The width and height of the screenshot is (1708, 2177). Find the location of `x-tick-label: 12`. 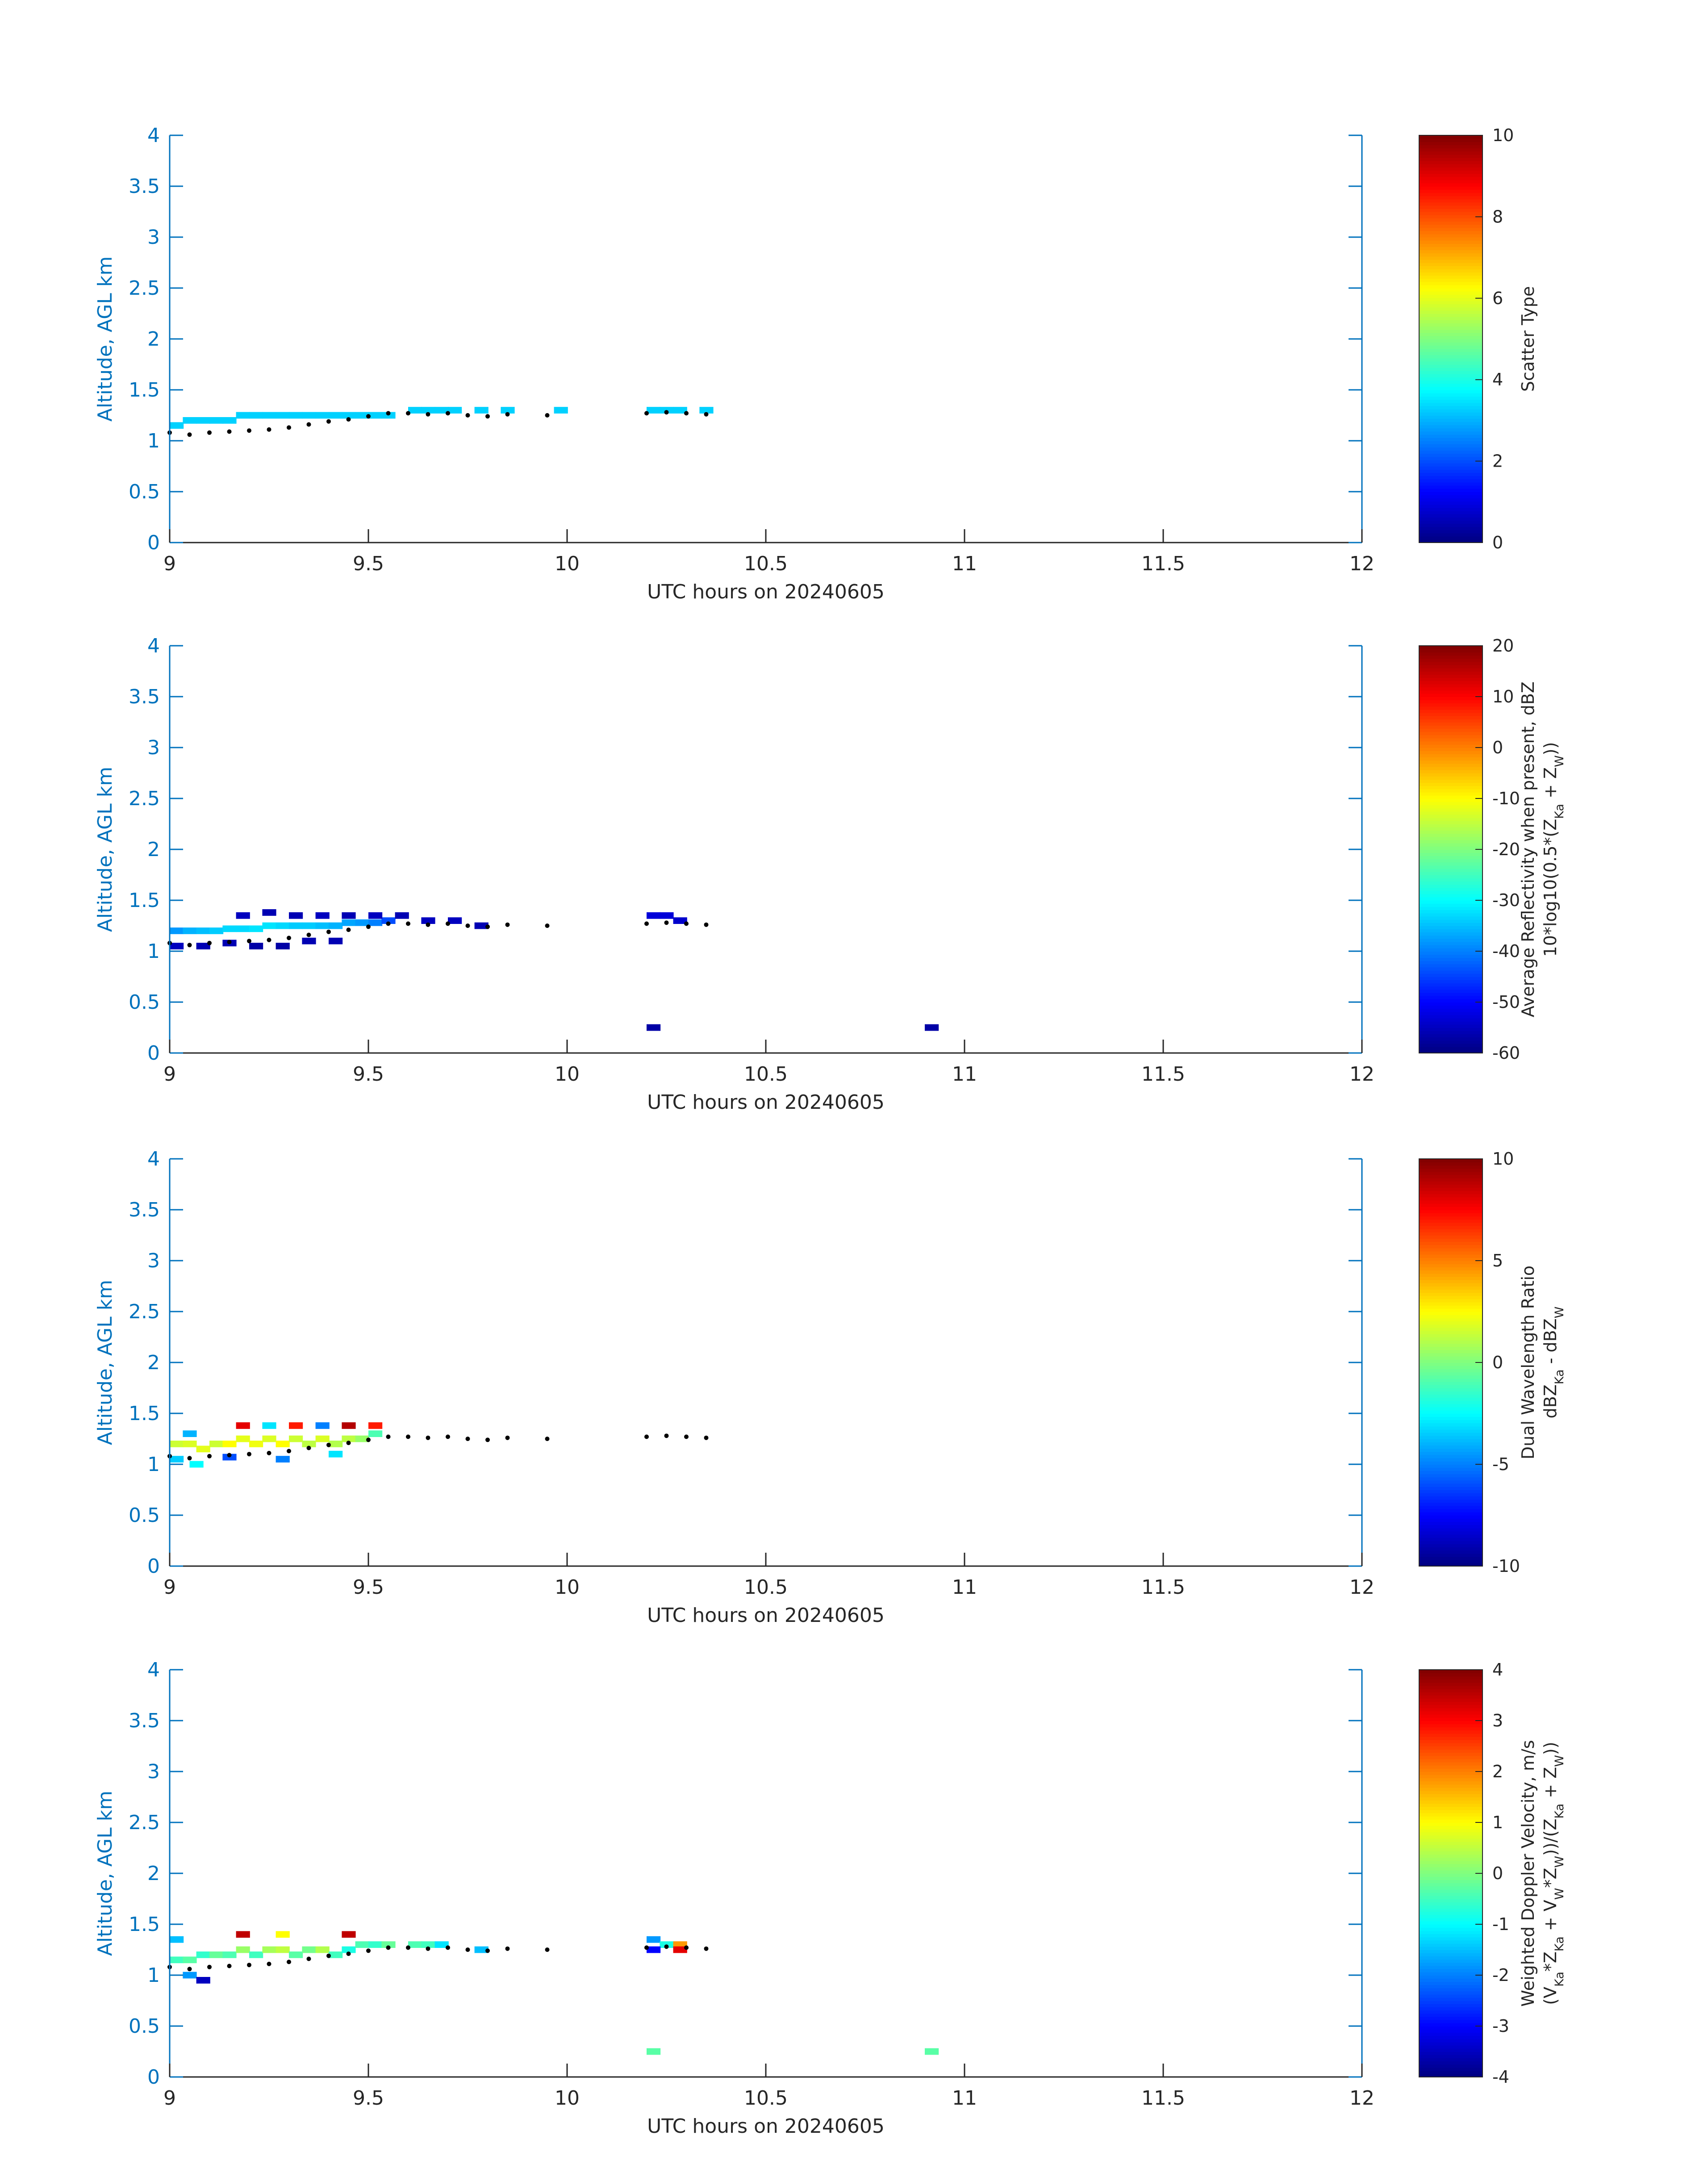

x-tick-label: 12 is located at coordinates (1361, 563).